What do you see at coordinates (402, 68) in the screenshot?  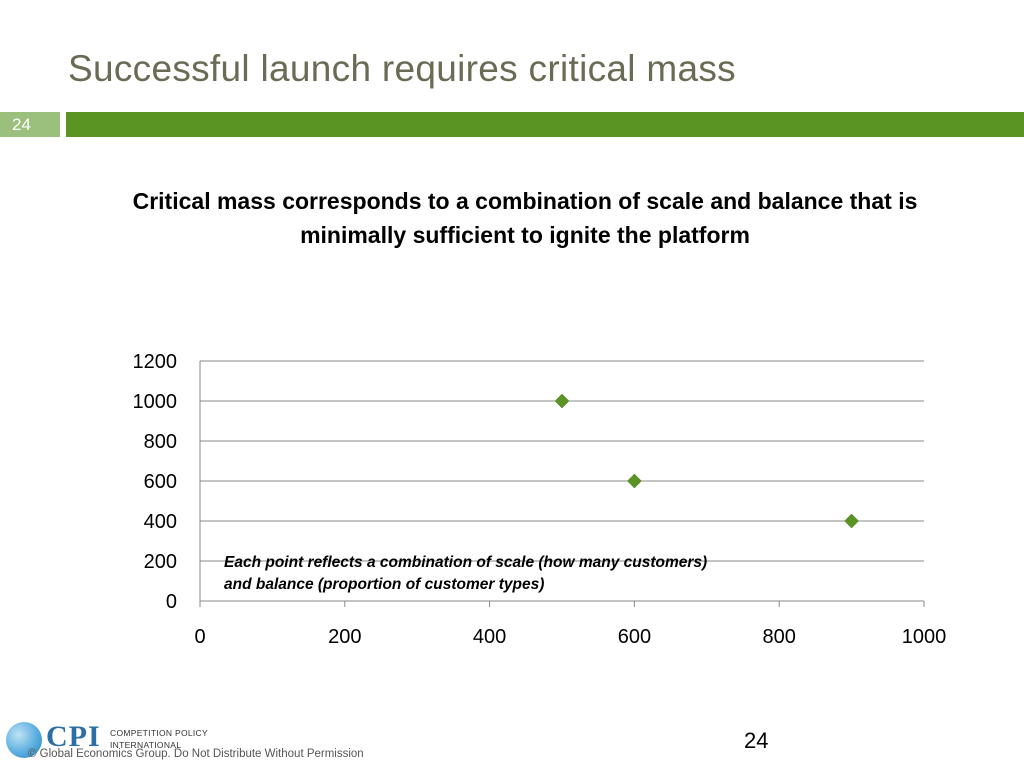 I see `slide-title: Successful launch requires critical mass` at bounding box center [402, 68].